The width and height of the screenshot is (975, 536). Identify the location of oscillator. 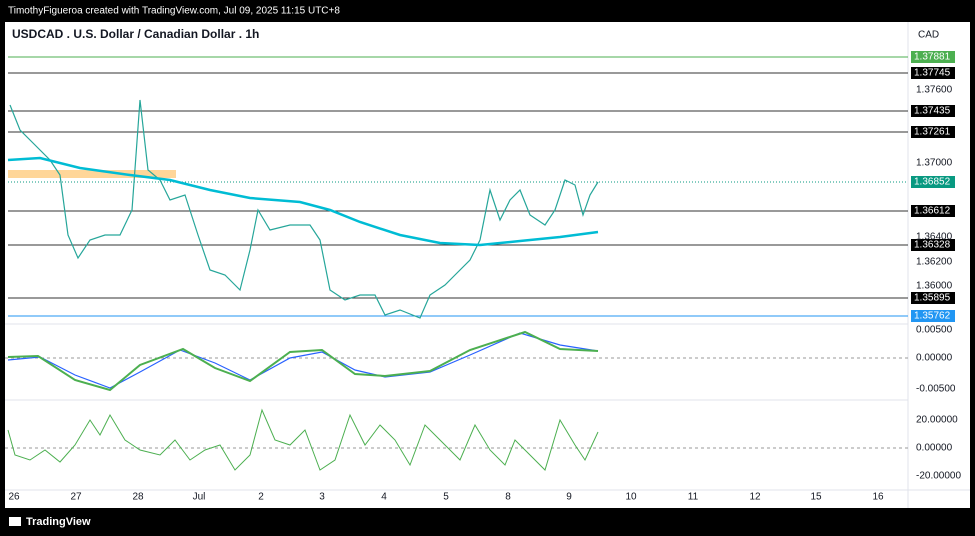
(303, 439).